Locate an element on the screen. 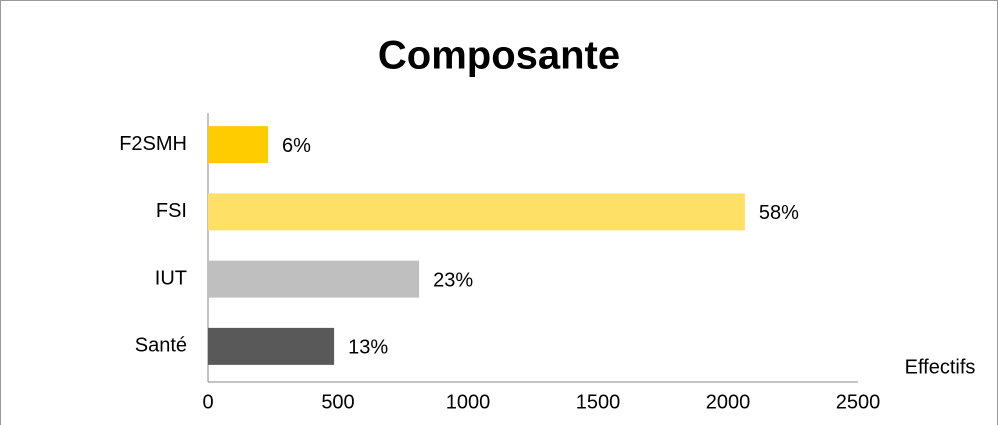 This screenshot has height=425, width=998. x-tick-label: 1000 is located at coordinates (468, 402).